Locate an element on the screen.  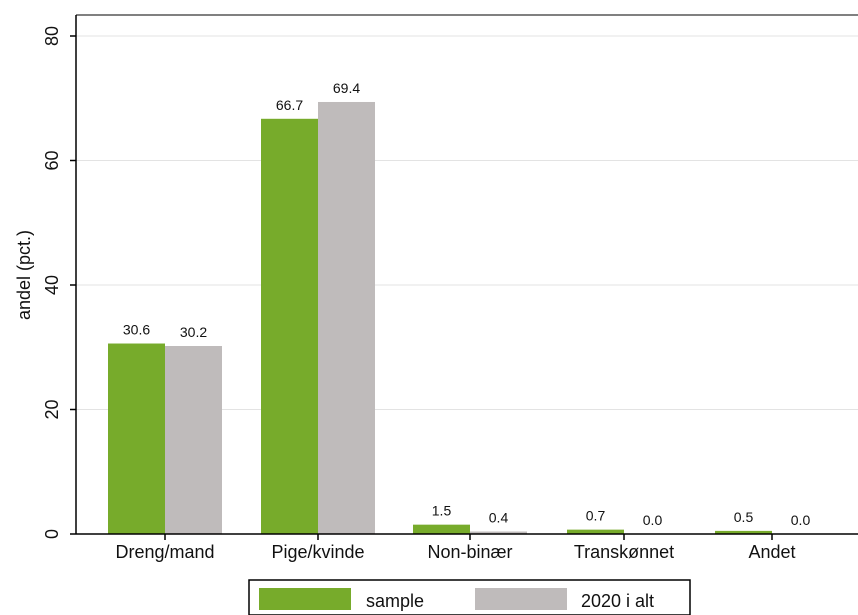
data-label: 66.7 is located at coordinates (289, 105).